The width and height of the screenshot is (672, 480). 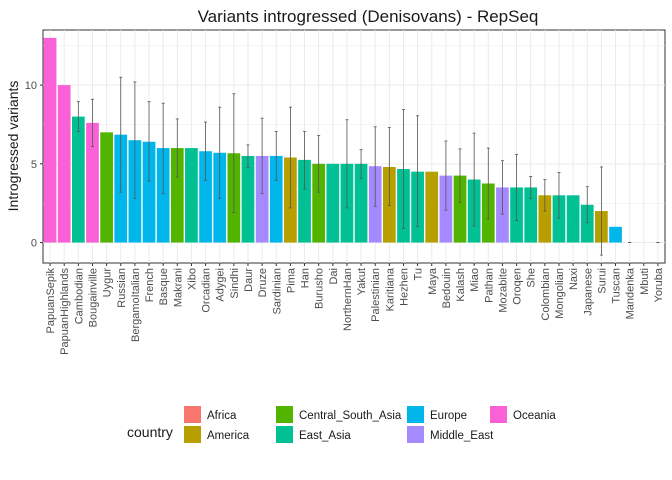 I want to click on x-tick-label: Hezhen, so click(x=404, y=287).